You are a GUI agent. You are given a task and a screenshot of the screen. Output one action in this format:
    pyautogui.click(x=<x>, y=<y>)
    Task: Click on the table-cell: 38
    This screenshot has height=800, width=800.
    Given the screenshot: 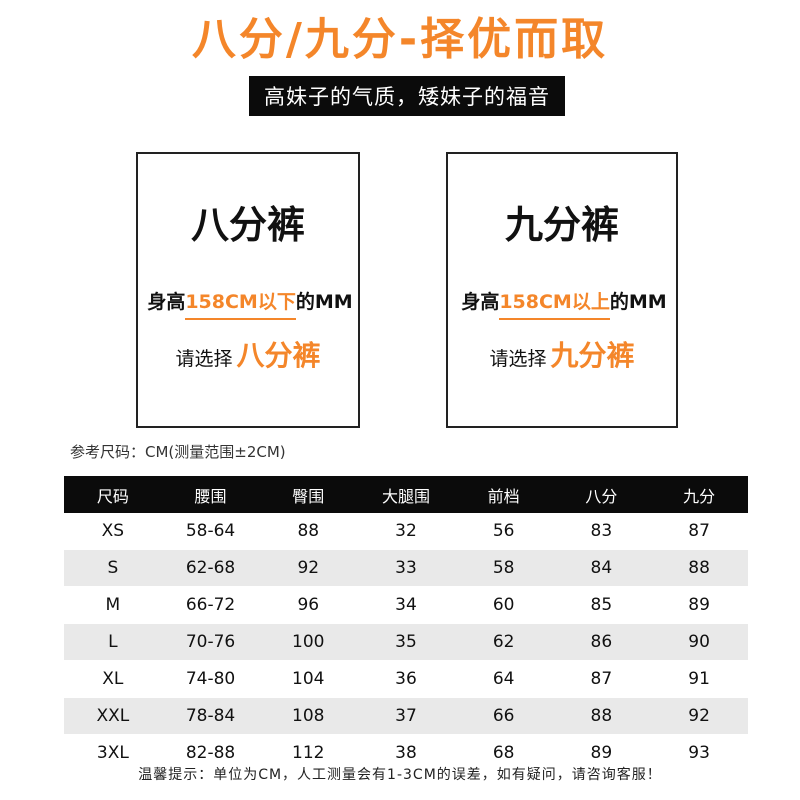 What is the action you would take?
    pyautogui.click(x=406, y=753)
    